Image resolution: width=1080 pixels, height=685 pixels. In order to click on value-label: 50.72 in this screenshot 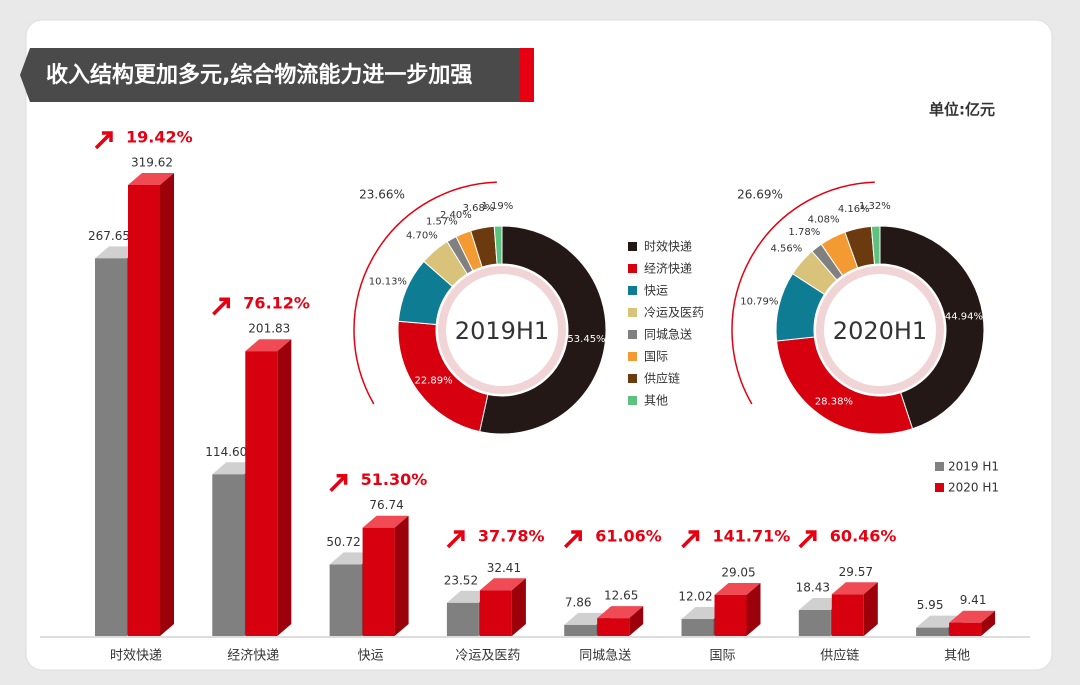, I will do `click(343, 542)`.